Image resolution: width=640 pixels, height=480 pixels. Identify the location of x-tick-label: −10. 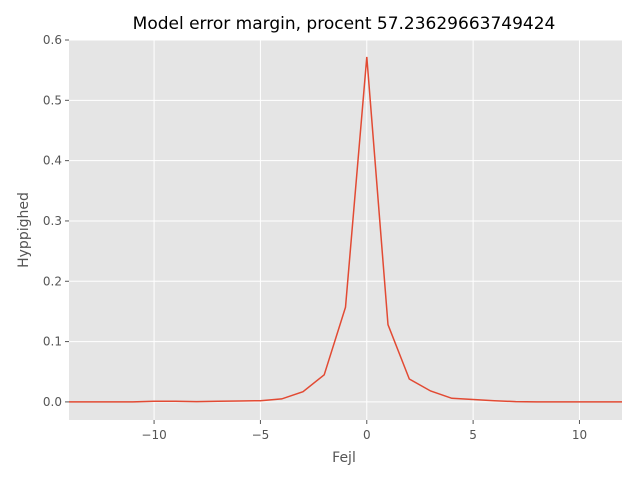
(153, 435).